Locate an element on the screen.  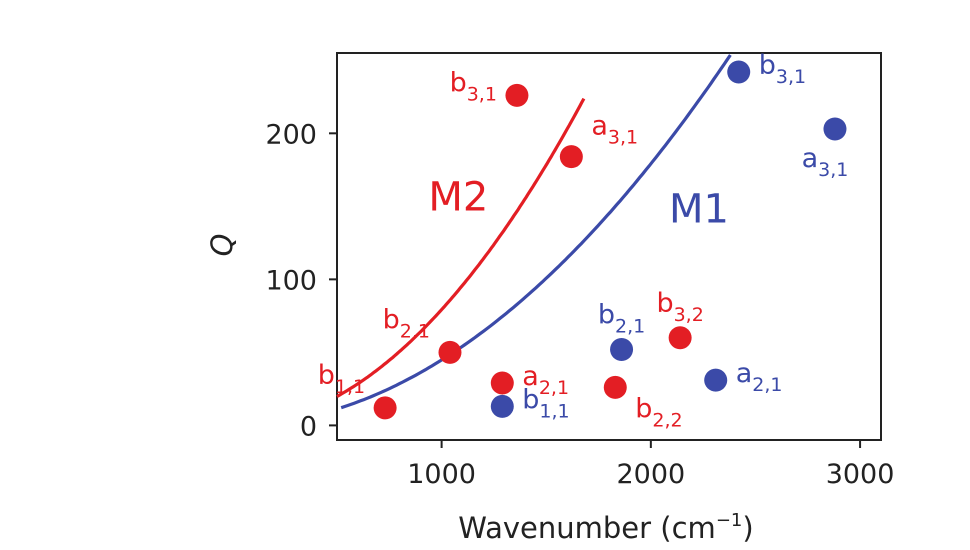
y-tick-label: 0 is located at coordinates (308, 426).